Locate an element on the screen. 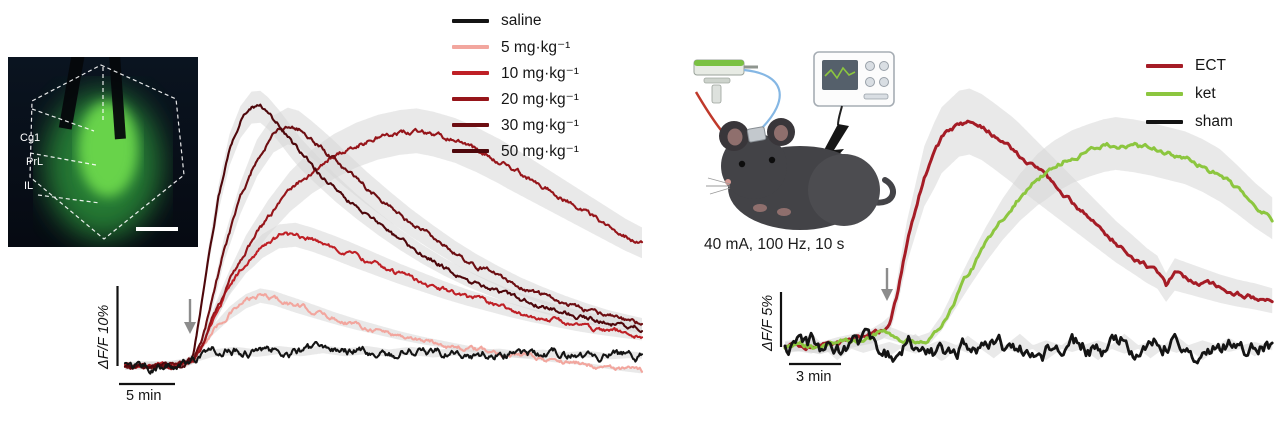 This screenshot has width=1280, height=422. region-label-prl: PrL is located at coordinates (34, 162).